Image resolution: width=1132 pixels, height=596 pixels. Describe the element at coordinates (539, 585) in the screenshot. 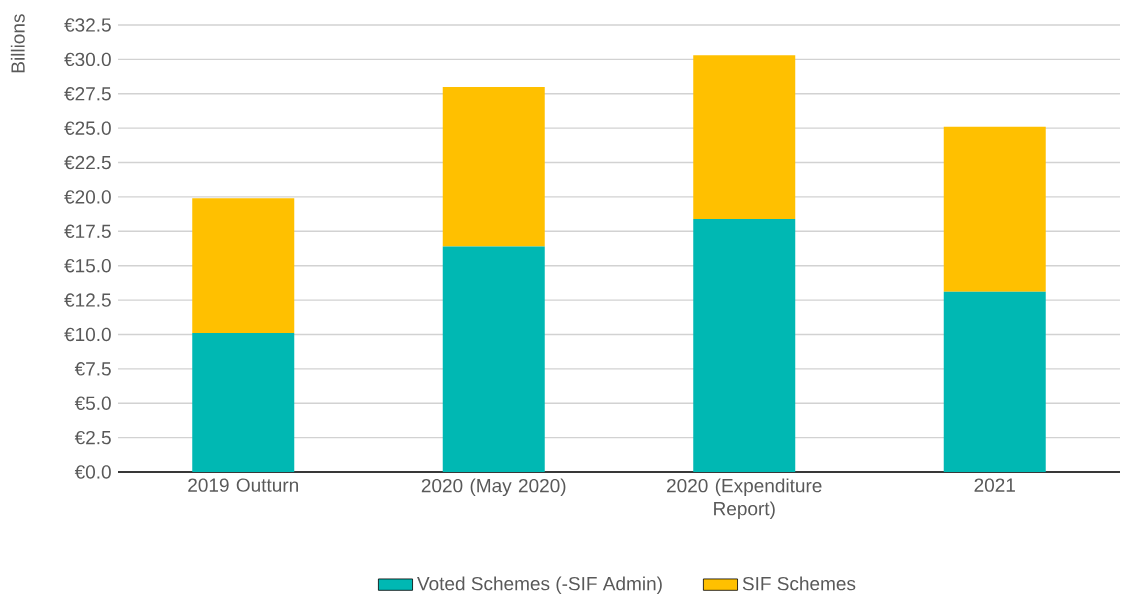

I see `legend-label: Voted Schemes (-SIF Admin)` at that location.